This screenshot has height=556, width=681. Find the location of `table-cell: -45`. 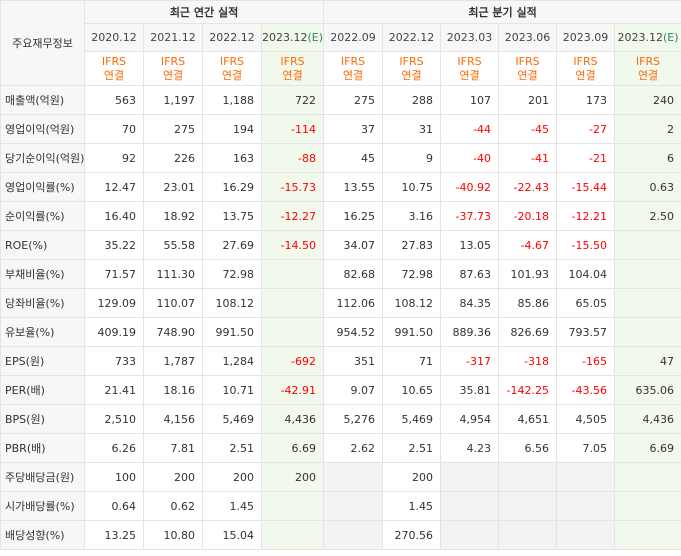

table-cell: -45 is located at coordinates (528, 129).